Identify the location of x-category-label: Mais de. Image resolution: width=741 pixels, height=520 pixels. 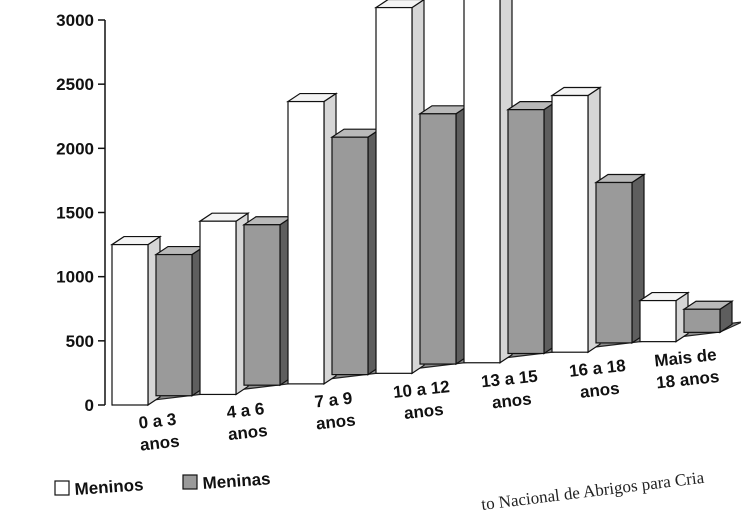
(685, 357).